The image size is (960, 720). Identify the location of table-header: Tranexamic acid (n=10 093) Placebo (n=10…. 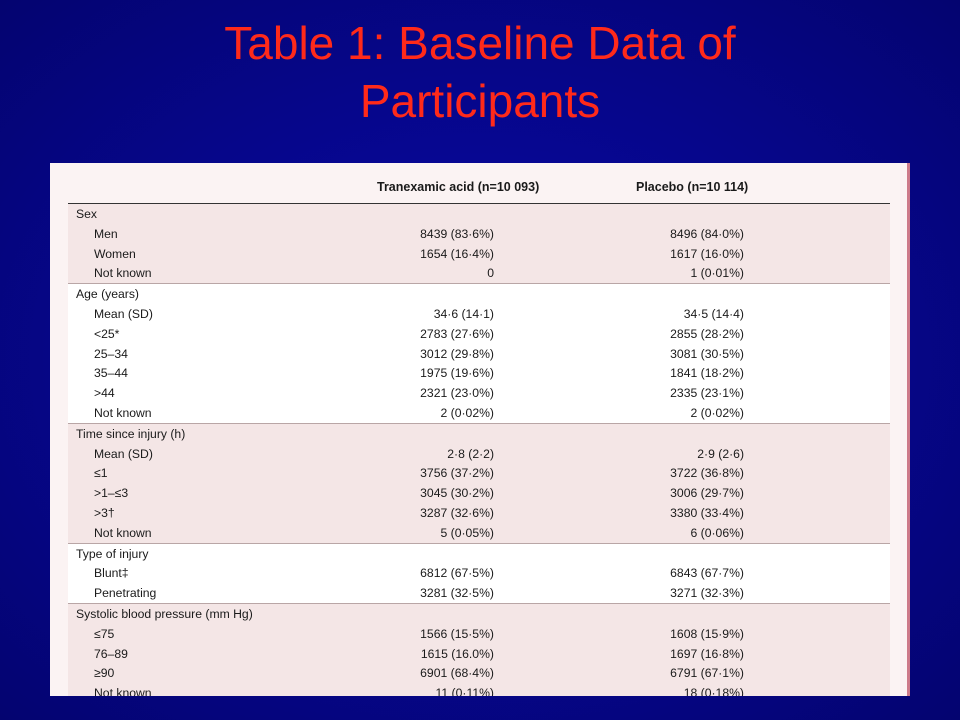
(479, 183).